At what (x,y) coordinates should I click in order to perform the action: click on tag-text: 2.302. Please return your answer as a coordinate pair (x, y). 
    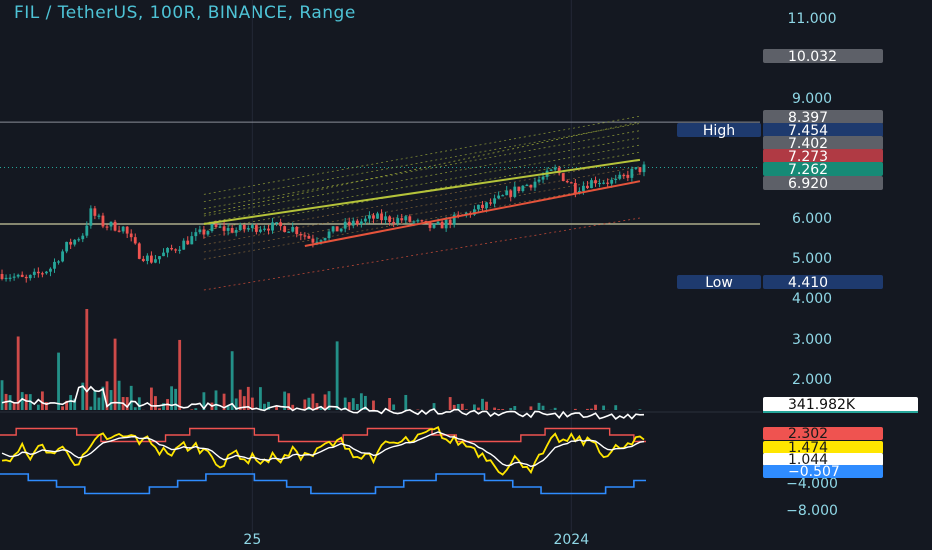
    Looking at the image, I should click on (808, 434).